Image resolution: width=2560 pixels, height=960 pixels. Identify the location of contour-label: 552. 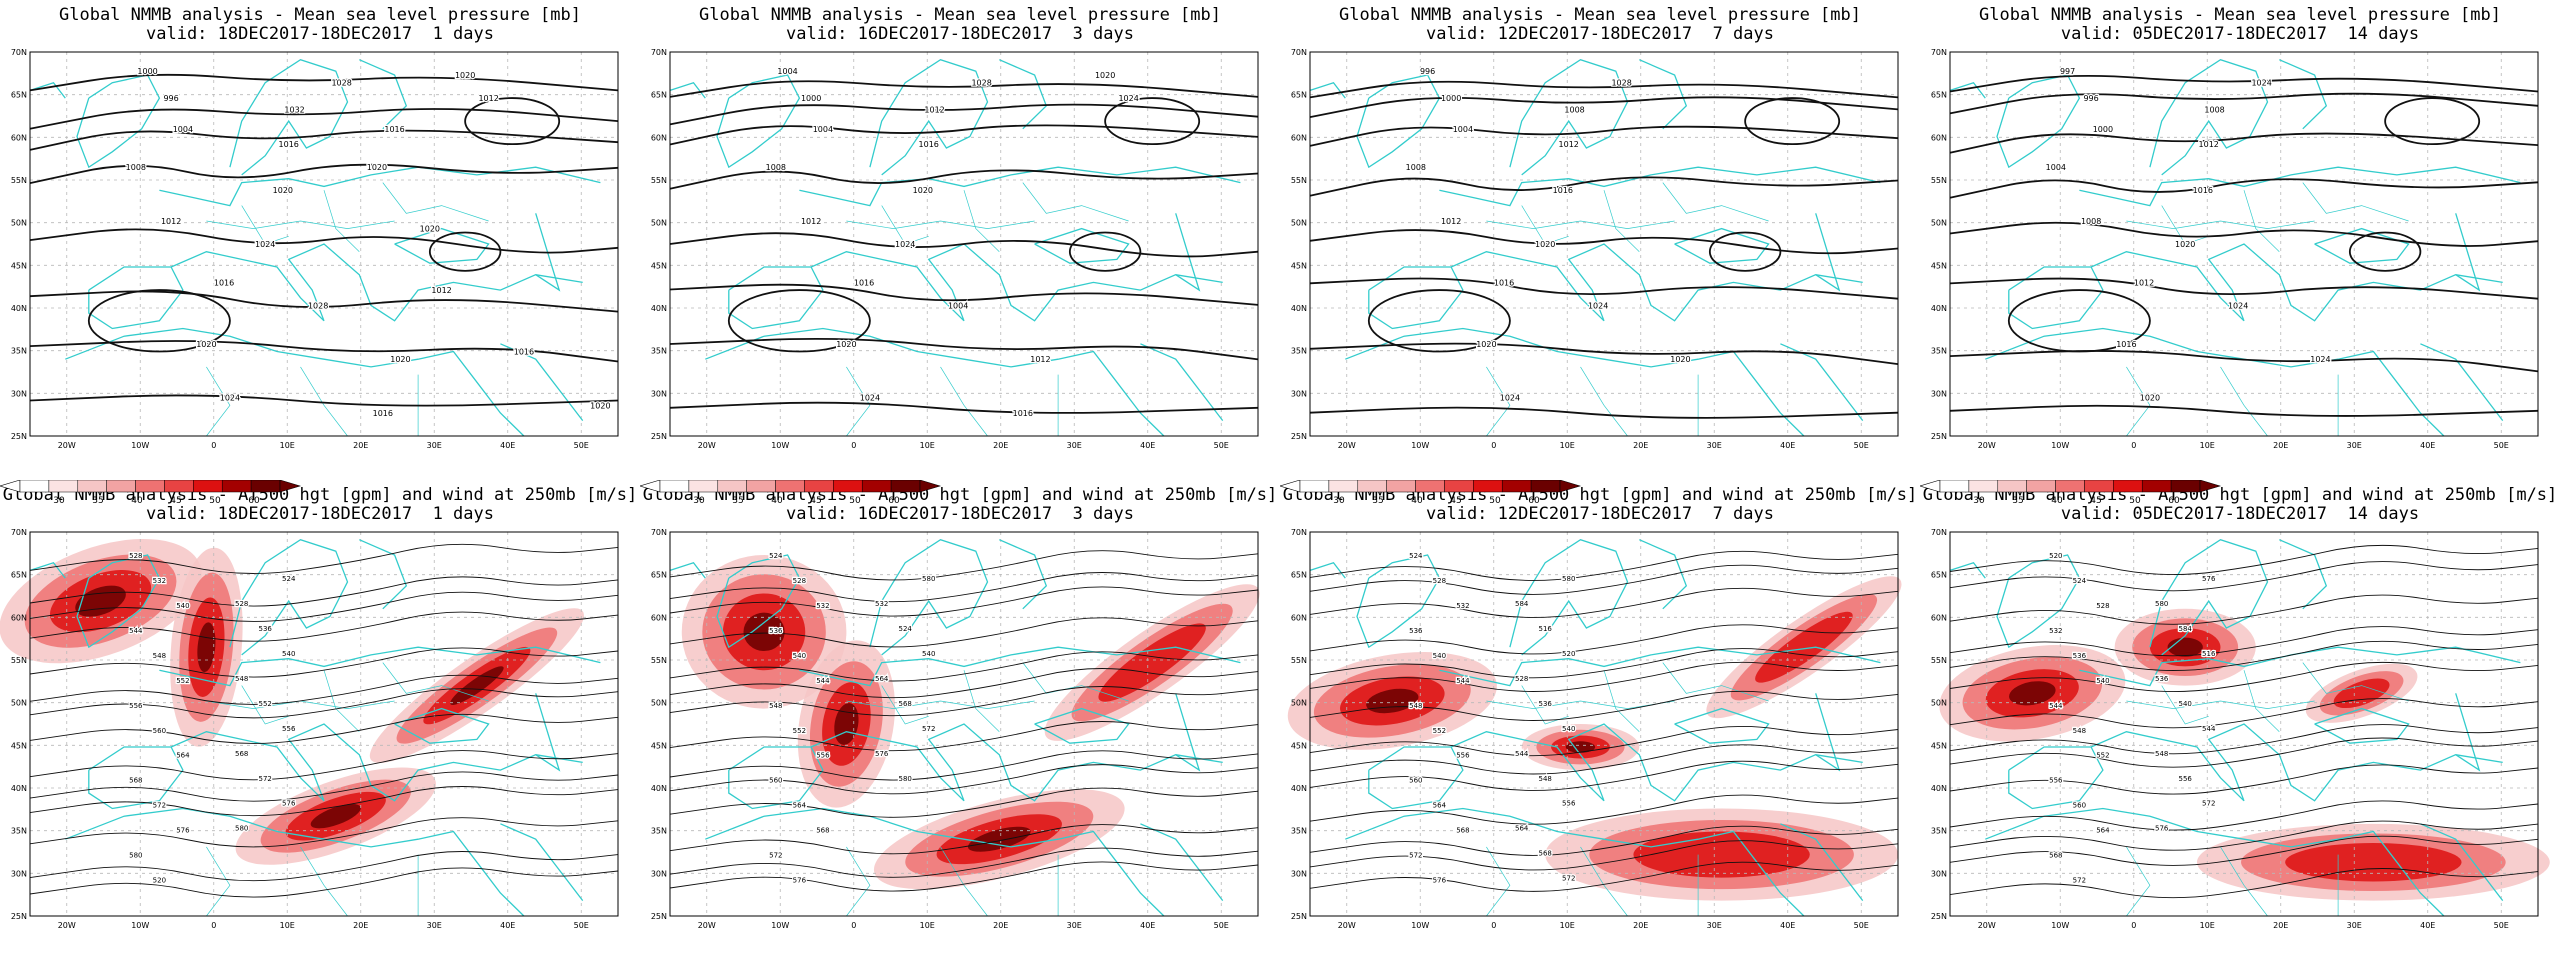
(265, 704).